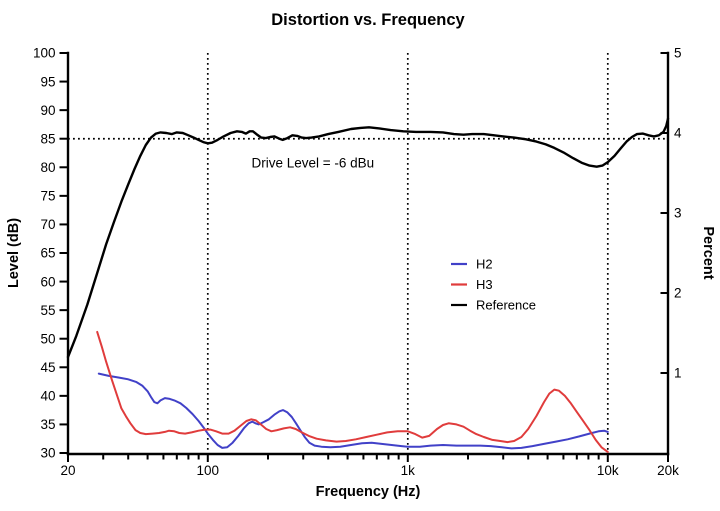 The height and width of the screenshot is (511, 720). I want to click on legend-label-h2: H2, so click(484, 264).